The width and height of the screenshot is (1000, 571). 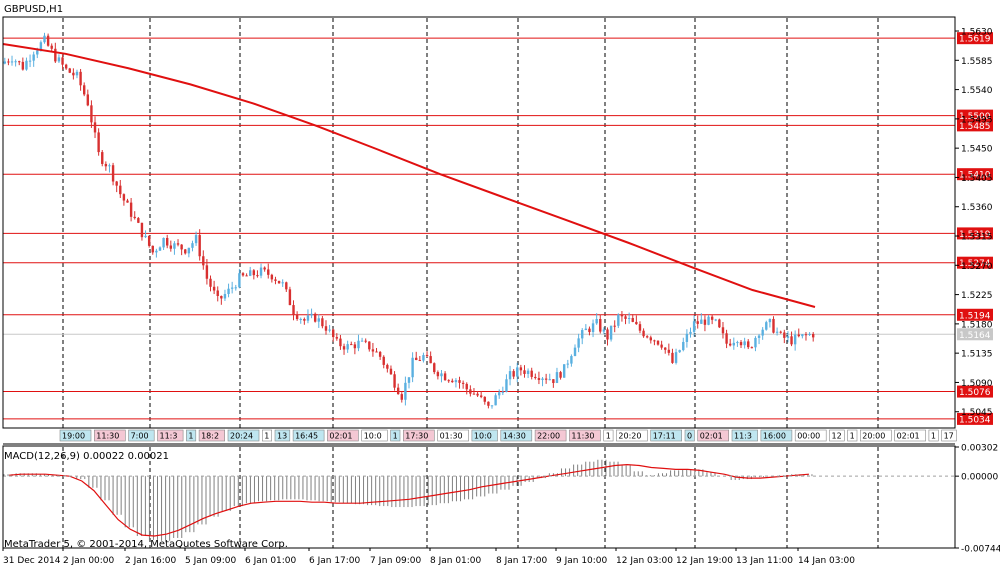 I want to click on event-label: 02:01, so click(x=711, y=436).